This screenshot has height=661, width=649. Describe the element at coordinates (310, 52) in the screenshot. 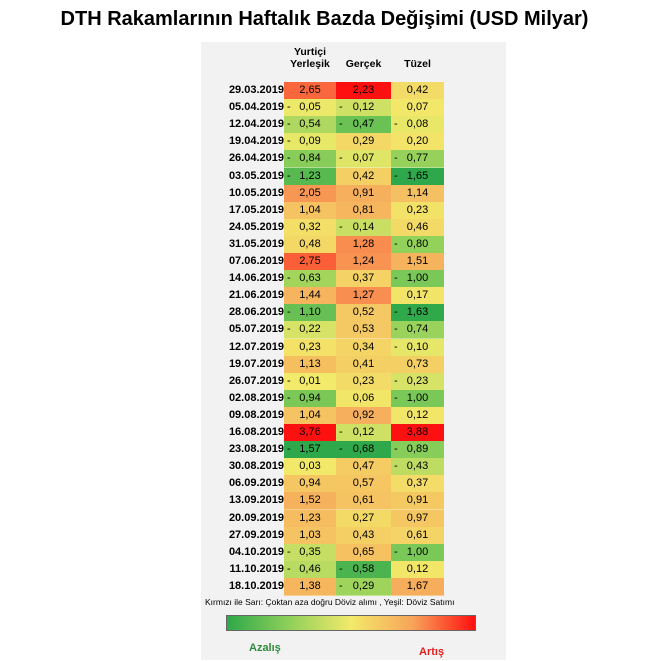

I see `column-header-line: Yurtiçi` at that location.